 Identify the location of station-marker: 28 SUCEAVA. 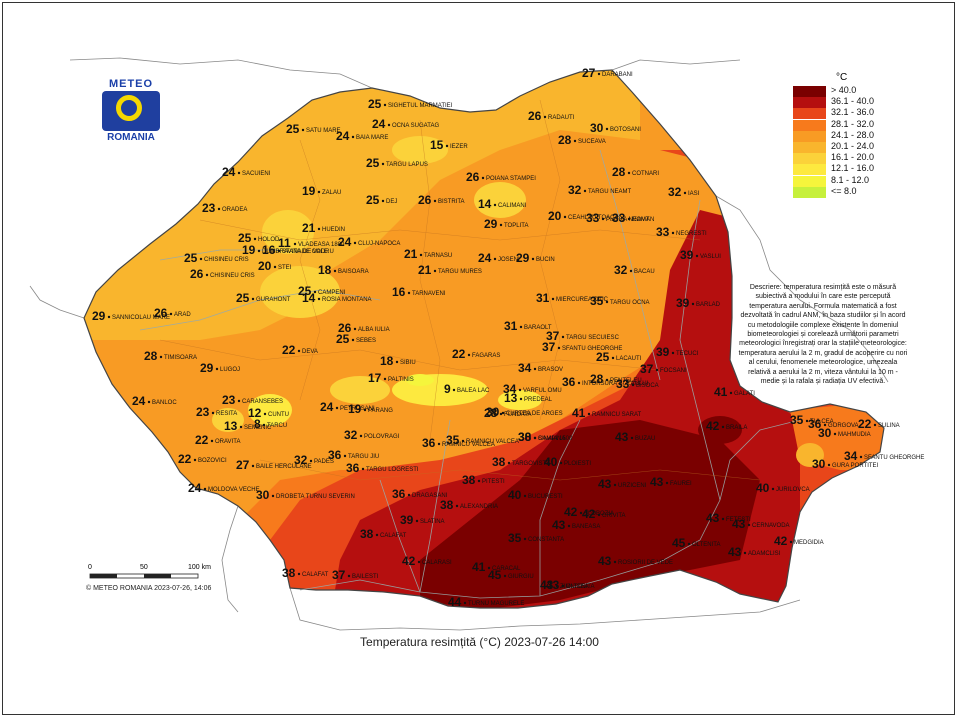
(582, 140).